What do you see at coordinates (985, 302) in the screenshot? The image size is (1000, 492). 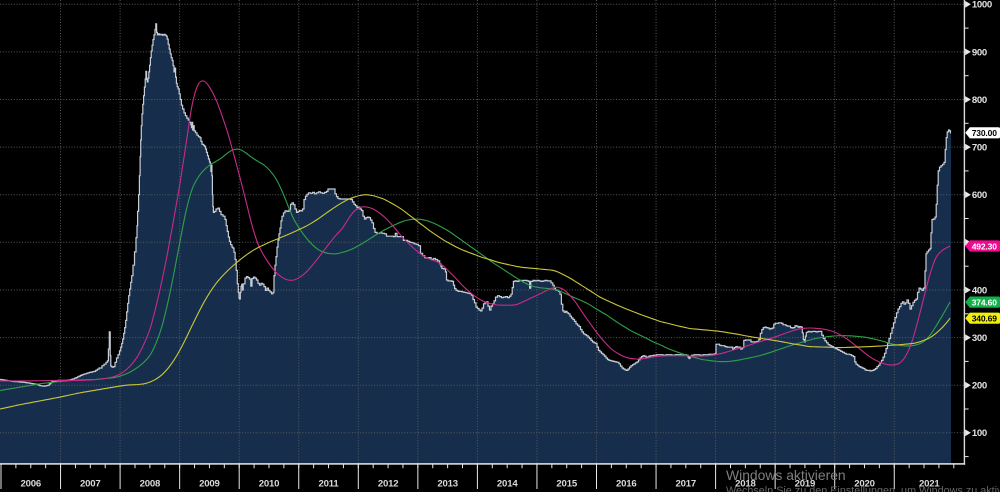 I see `svg-text: 374.60` at bounding box center [985, 302].